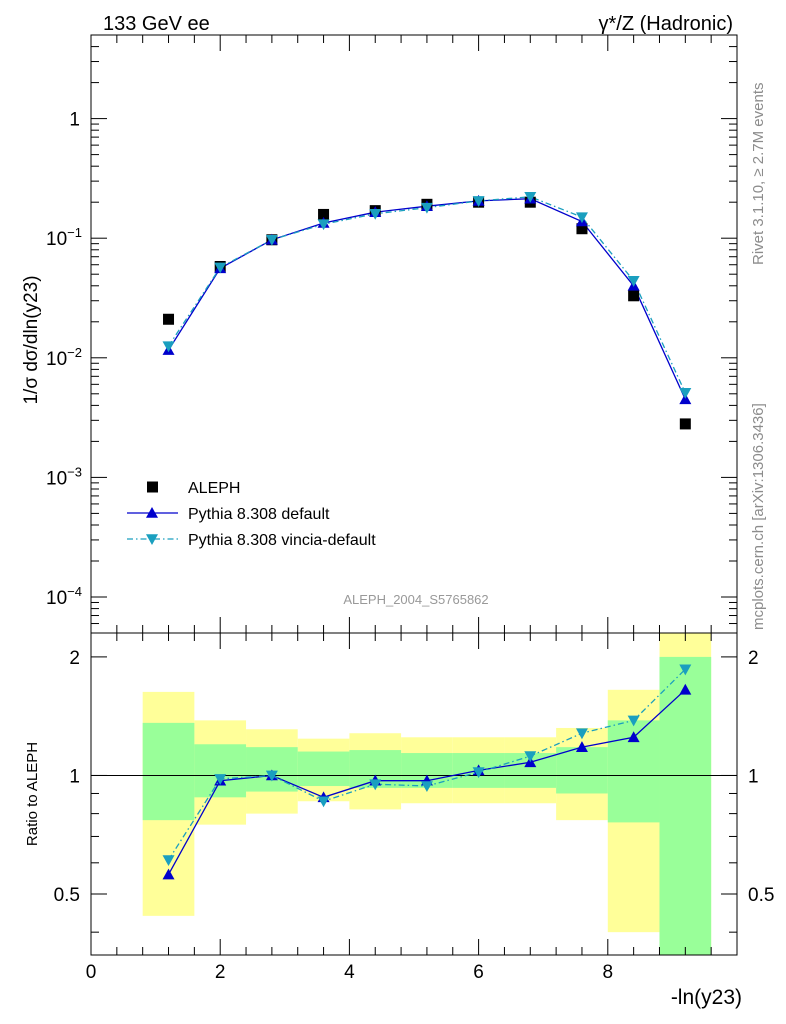  What do you see at coordinates (761, 895) in the screenshot?
I see `ratio-ytick-label-right: 0.5` at bounding box center [761, 895].